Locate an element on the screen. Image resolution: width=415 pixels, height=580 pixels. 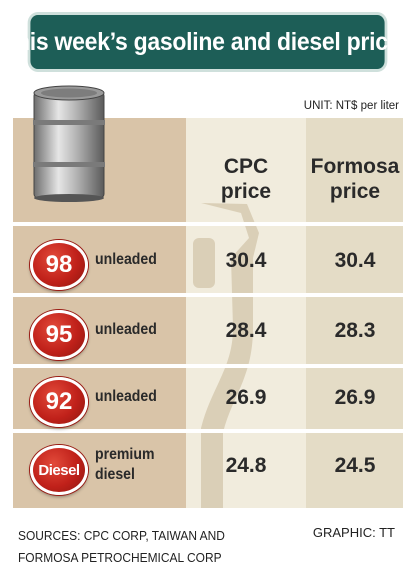
table-row: Diesel premium diesel 24.8 24.5 is located at coordinates (208, 467).